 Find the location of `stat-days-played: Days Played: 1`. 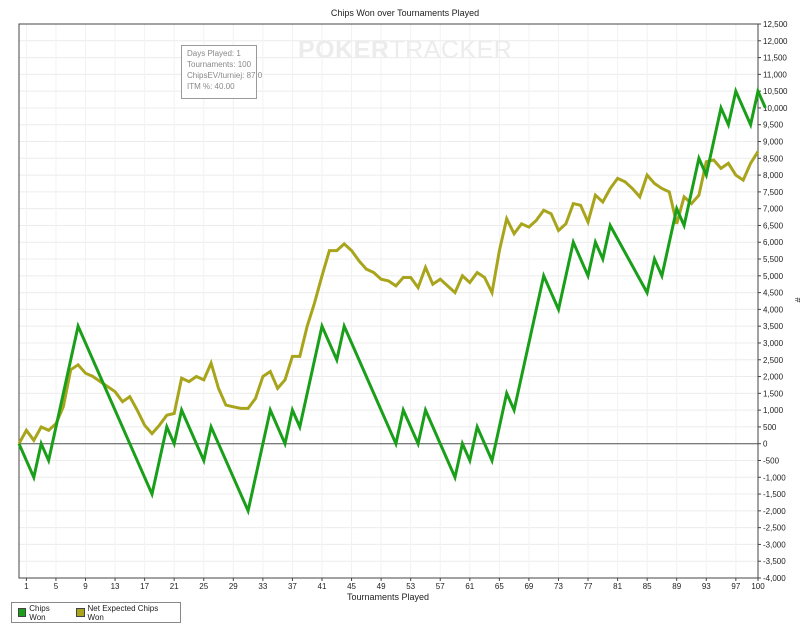

stat-days-played: Days Played: 1 is located at coordinates (214, 53).